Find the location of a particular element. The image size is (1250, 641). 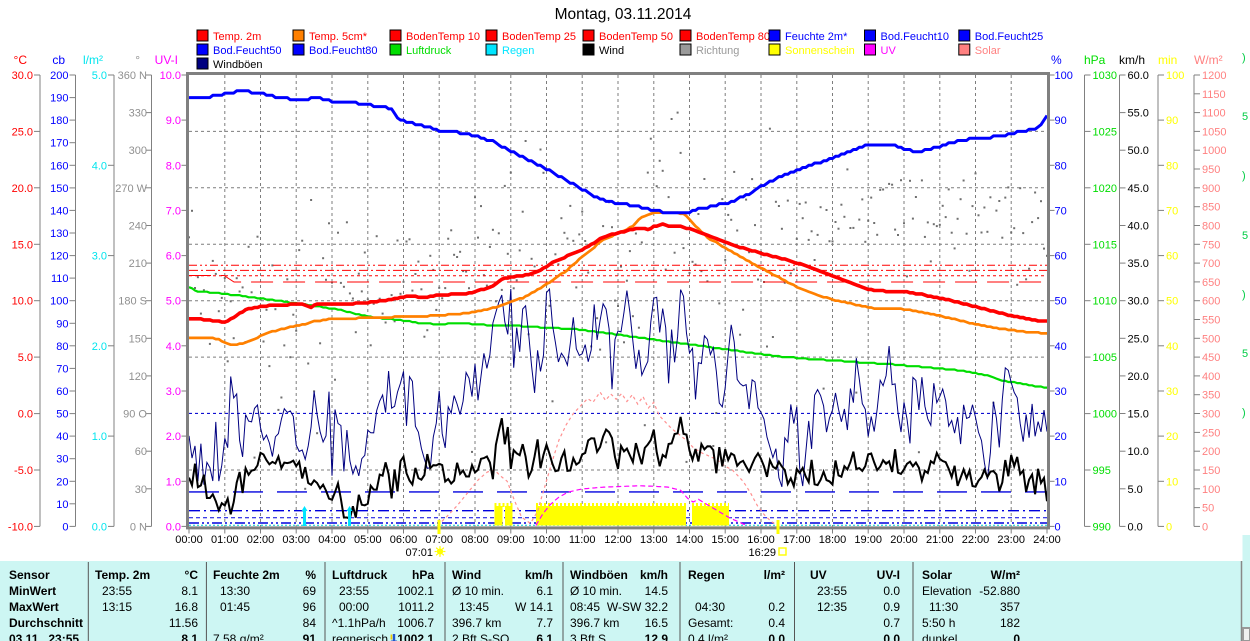

svg-text: 100 is located at coordinates (59, 302).